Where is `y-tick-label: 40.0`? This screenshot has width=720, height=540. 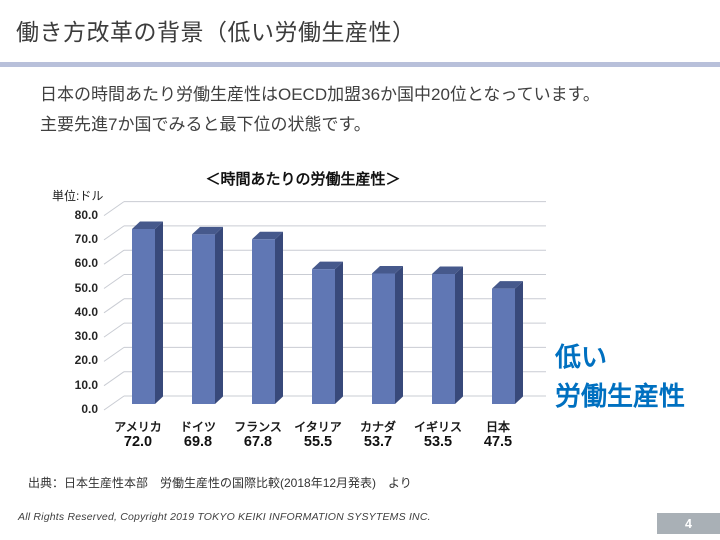 y-tick-label: 40.0 is located at coordinates (86, 311).